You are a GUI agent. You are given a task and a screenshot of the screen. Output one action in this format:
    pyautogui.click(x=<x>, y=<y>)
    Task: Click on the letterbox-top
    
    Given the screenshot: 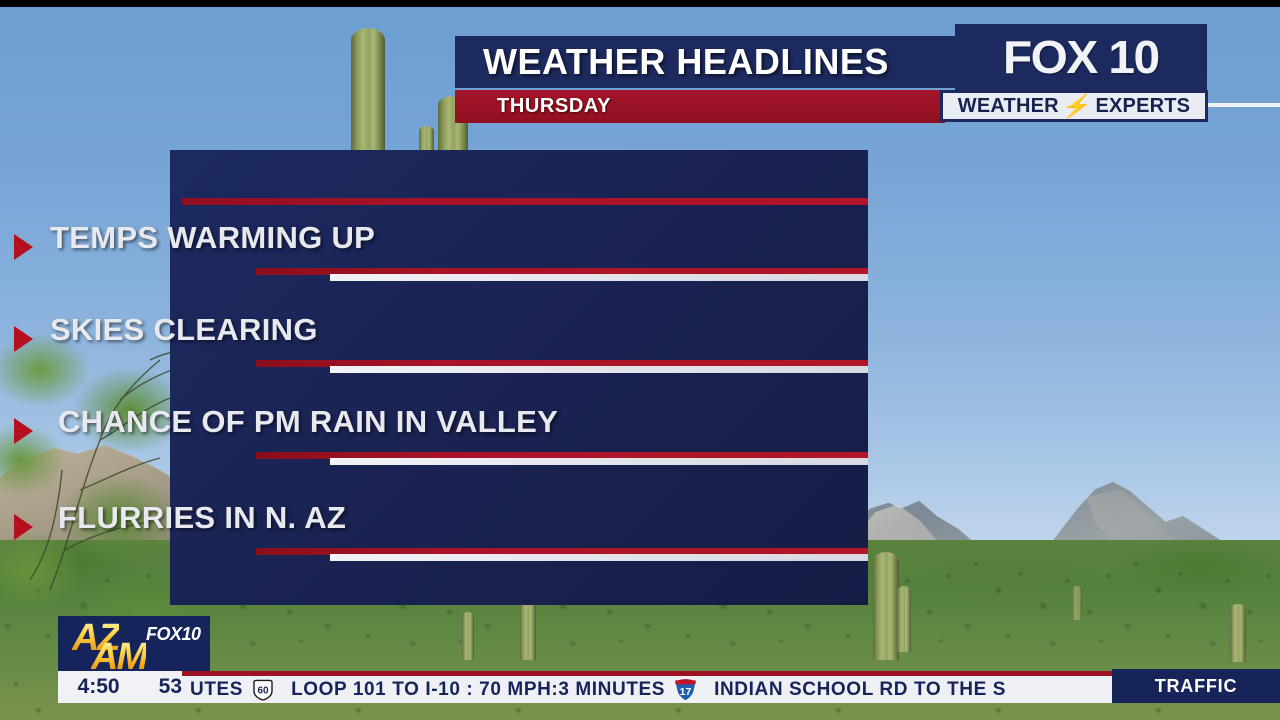 What is the action you would take?
    pyautogui.click(x=640, y=3)
    